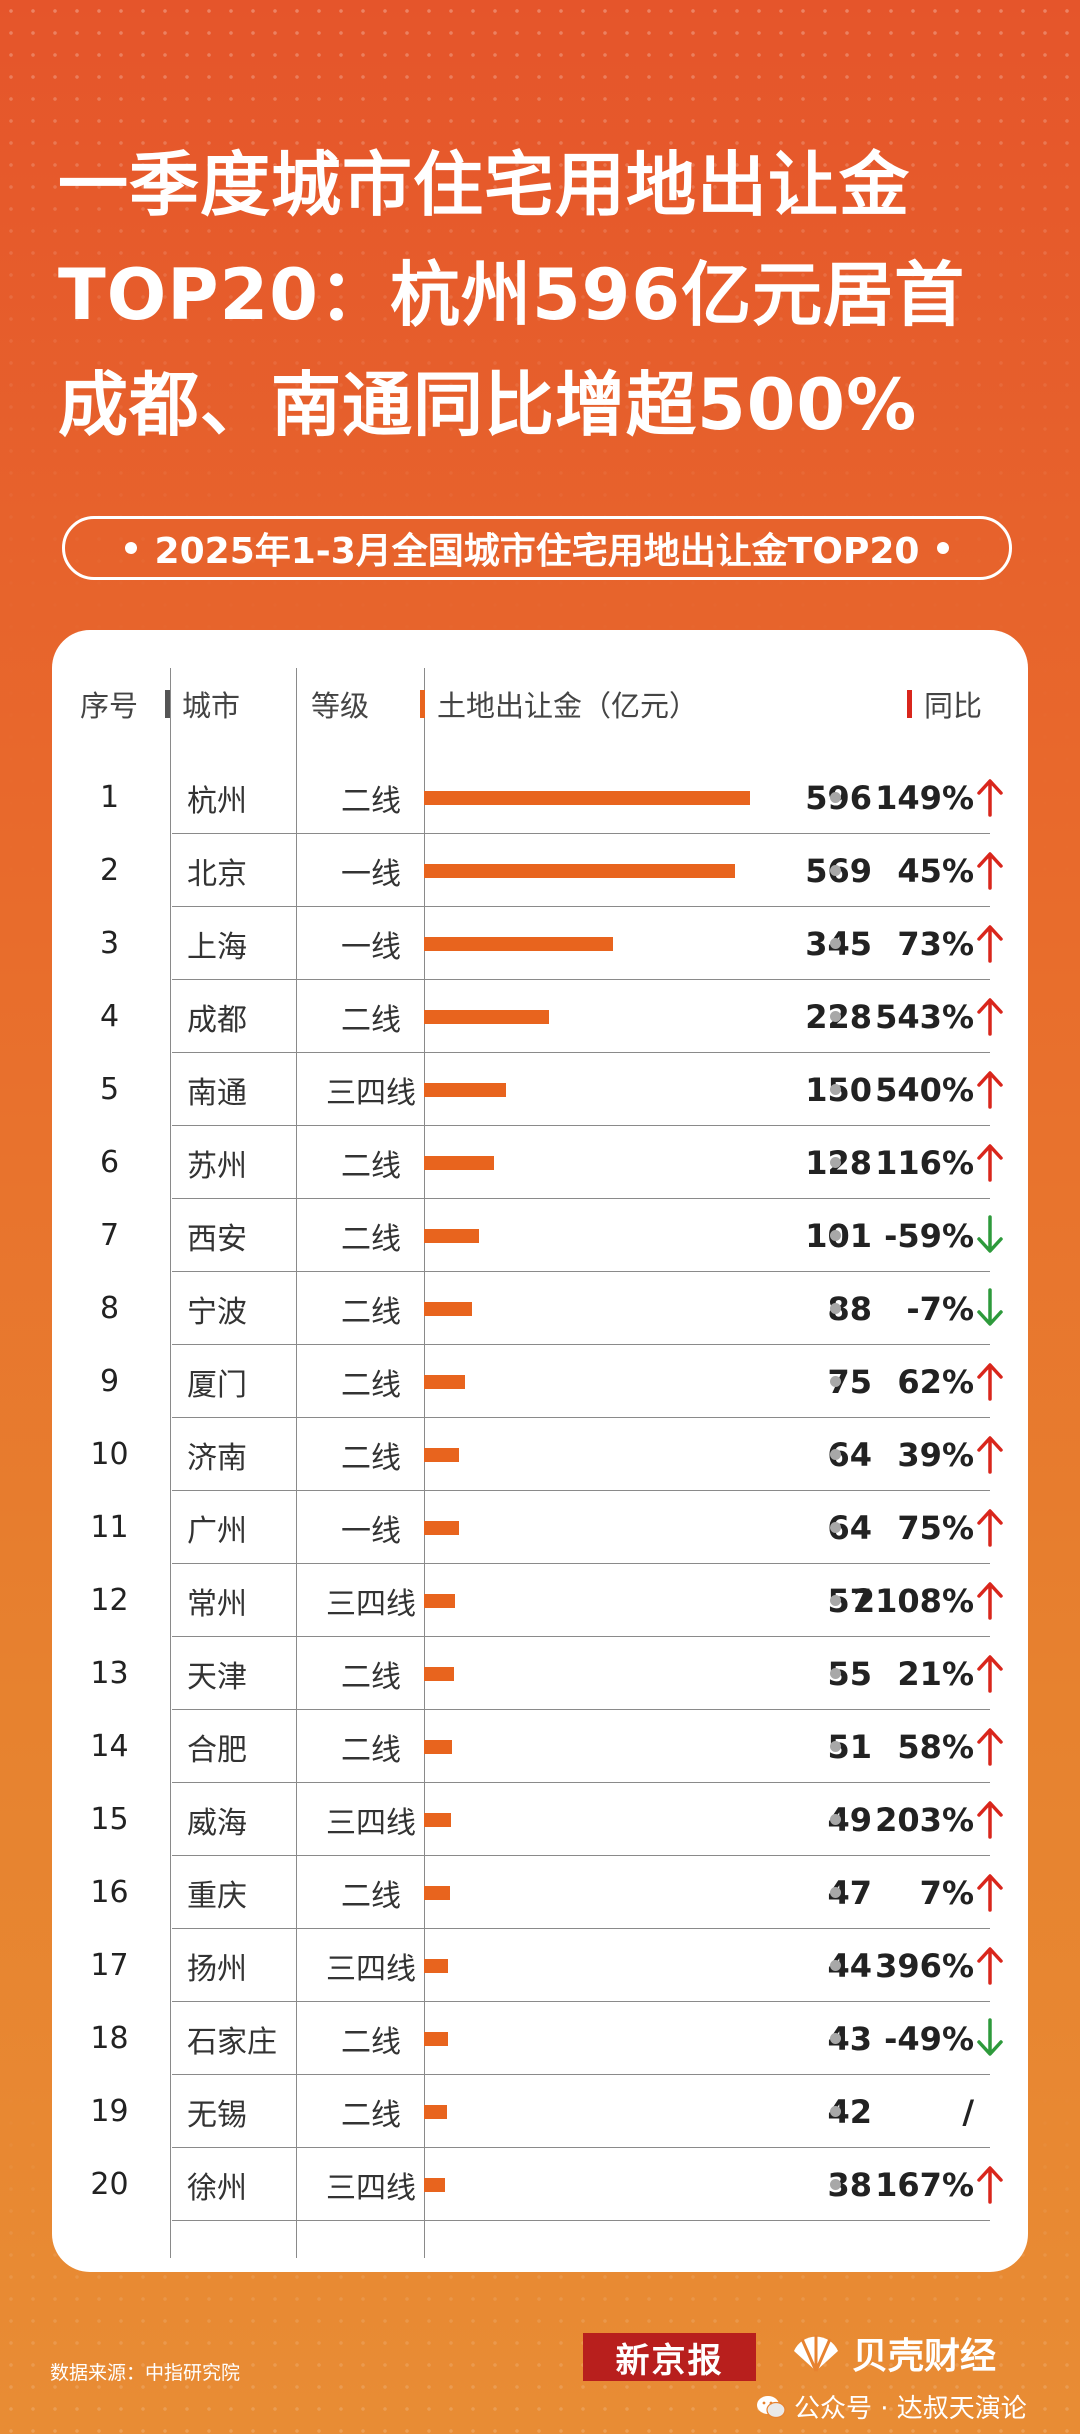  I want to click on city-cell: 重庆, so click(217, 1896).